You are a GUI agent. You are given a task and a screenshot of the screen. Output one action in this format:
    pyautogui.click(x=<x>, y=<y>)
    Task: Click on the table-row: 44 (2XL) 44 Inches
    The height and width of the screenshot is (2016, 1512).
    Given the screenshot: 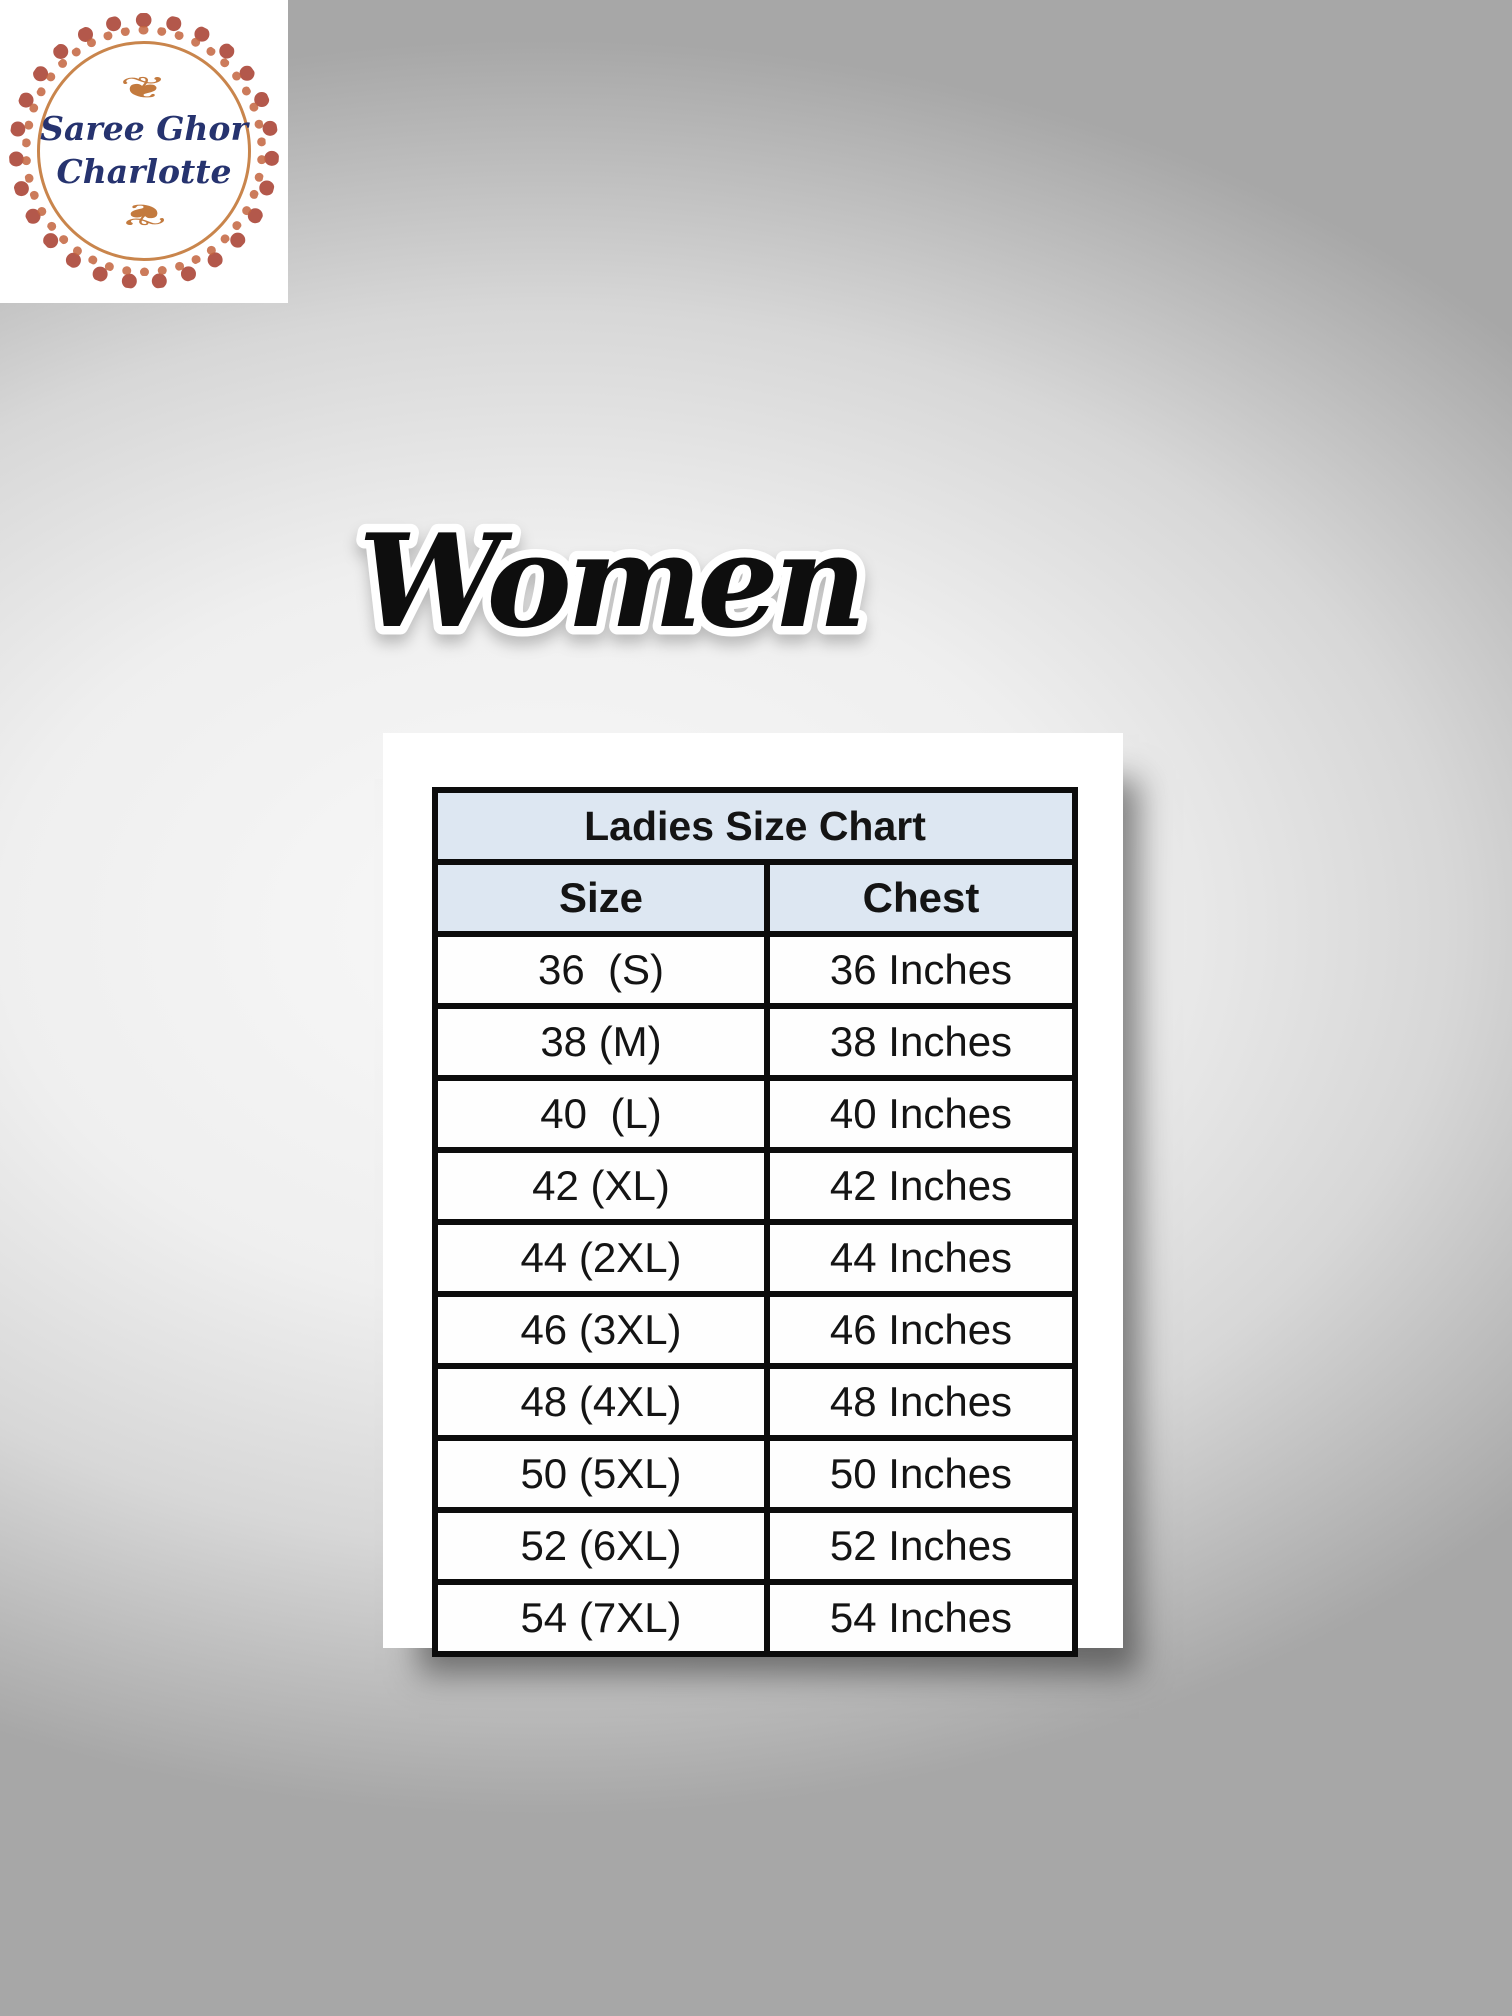 What is the action you would take?
    pyautogui.click(x=755, y=1258)
    